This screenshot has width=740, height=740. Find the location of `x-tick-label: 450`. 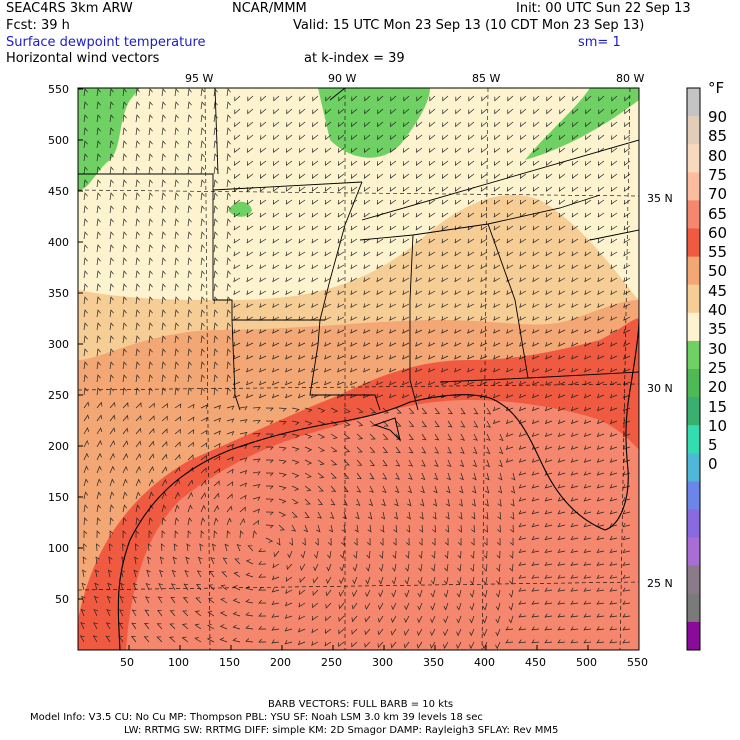

x-tick-label: 450 is located at coordinates (535, 662).